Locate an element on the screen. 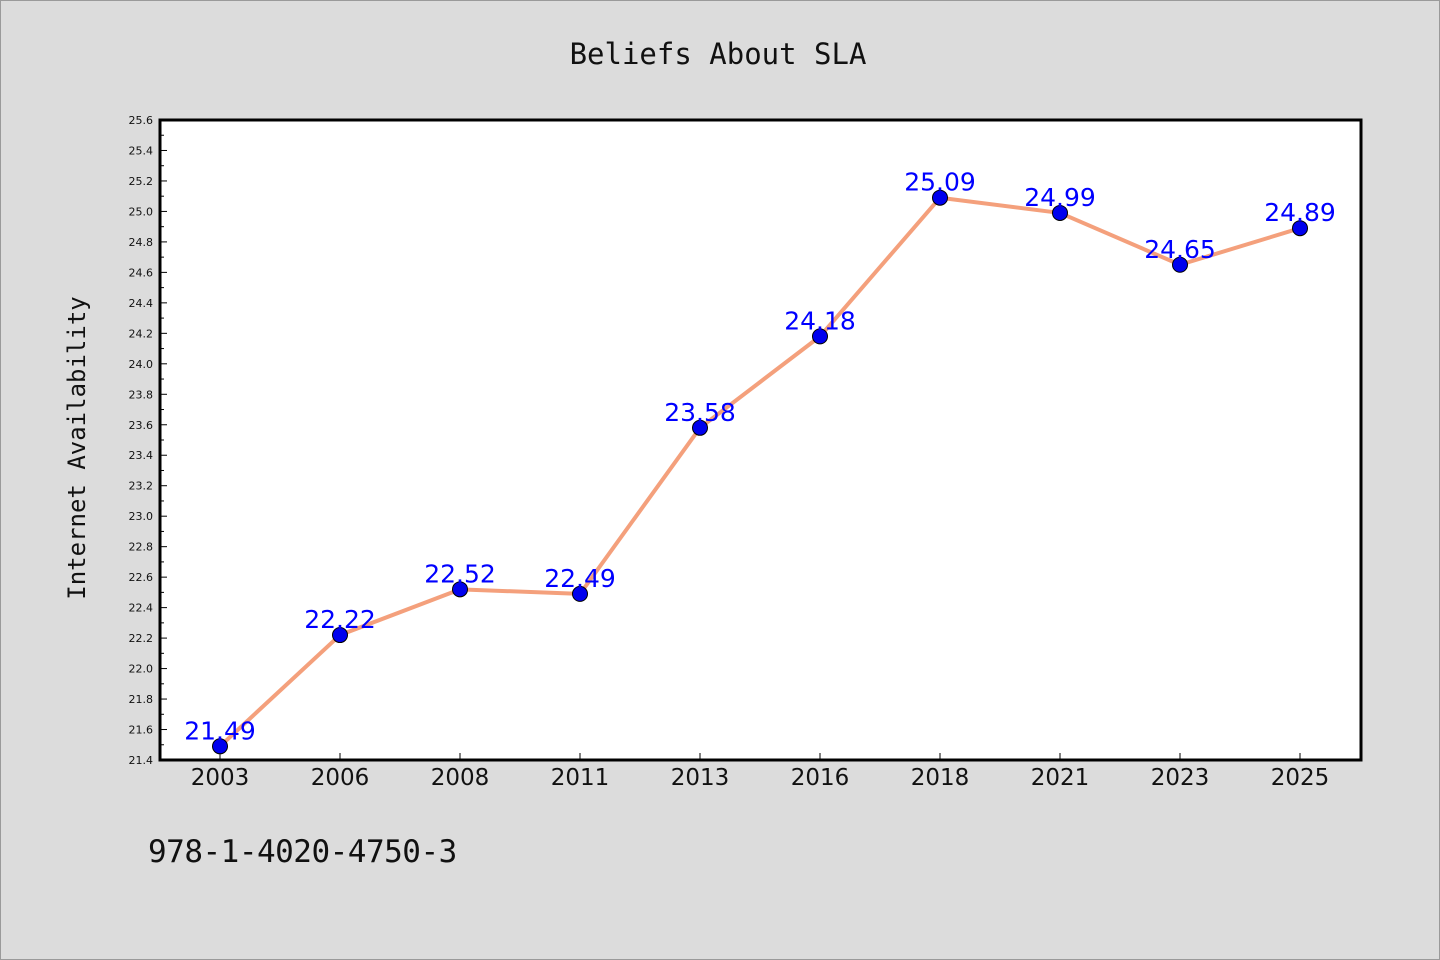 Image resolution: width=1440 pixels, height=960 pixels. data-label: 24.65 is located at coordinates (1180, 249).